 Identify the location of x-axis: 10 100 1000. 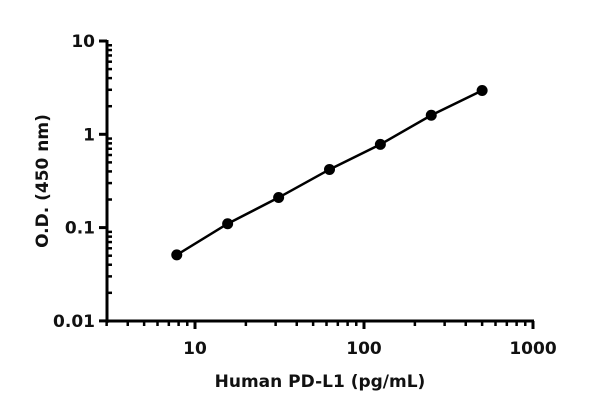
(331, 339).